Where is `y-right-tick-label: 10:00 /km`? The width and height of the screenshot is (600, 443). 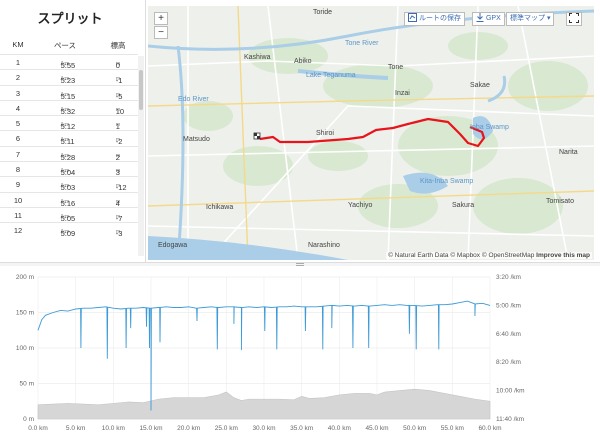 y-right-tick-label: 10:00 /km is located at coordinates (510, 391).